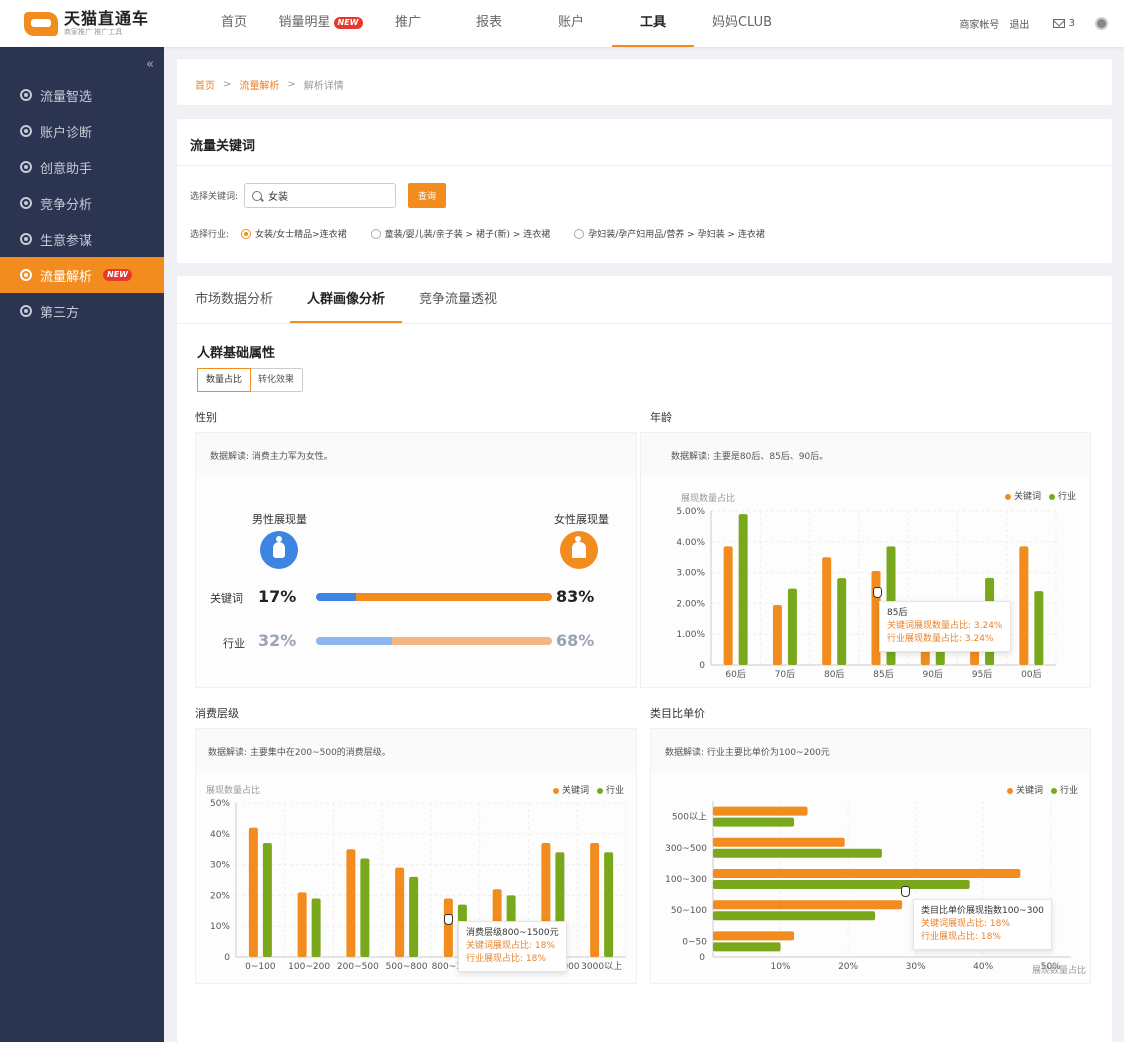 This screenshot has height=1042, width=1124. I want to click on search-icon, so click(257, 195).